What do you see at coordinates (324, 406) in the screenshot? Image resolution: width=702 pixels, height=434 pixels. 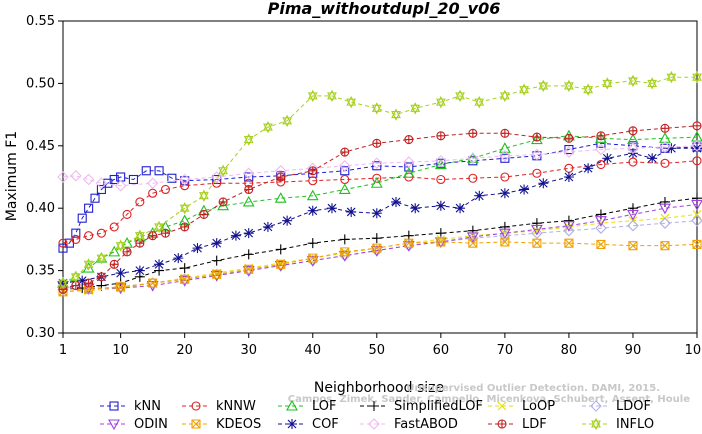 I see `legend-label-lof: LOF` at bounding box center [324, 406].